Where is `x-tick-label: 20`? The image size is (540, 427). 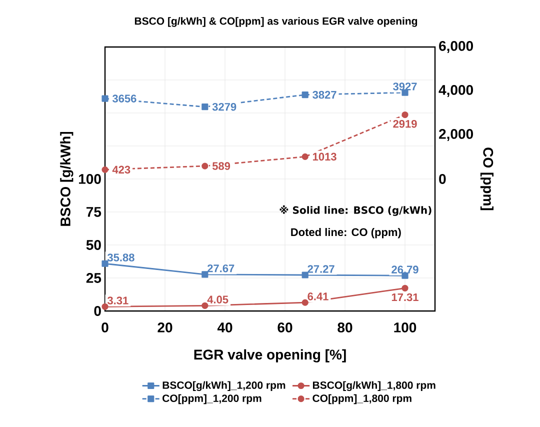 x-tick-label: 20 is located at coordinates (165, 327).